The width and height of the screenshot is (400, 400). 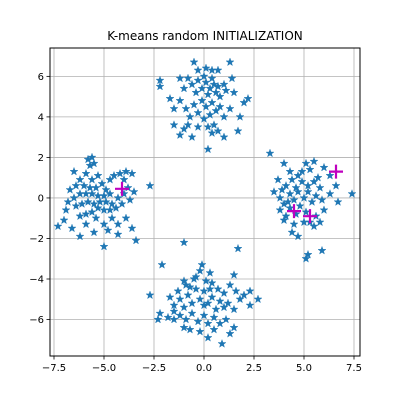 I want to click on y-axis: −6 −4 −2 0 2 4 6, so click(x=39, y=199).